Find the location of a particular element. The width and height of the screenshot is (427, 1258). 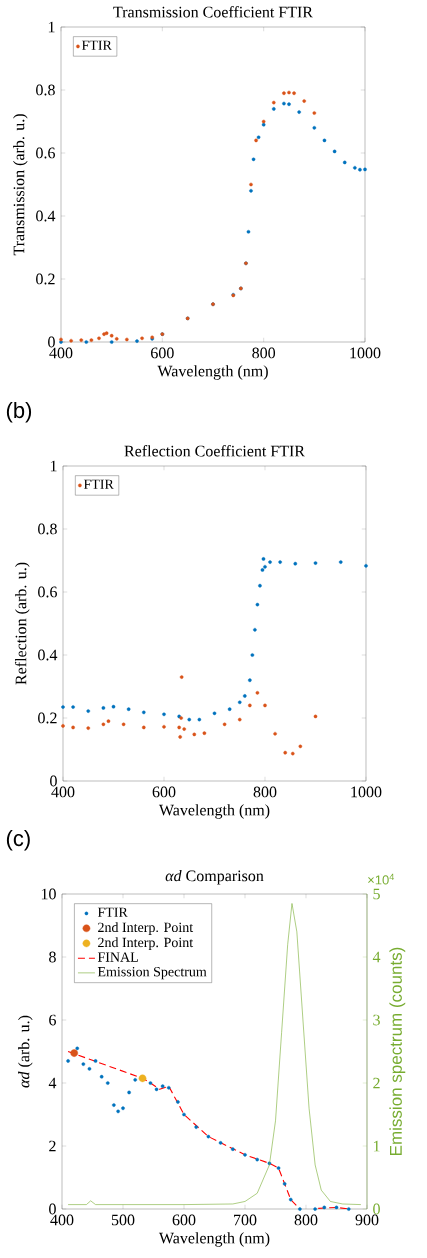

chart-title: Transmission Coefficient FTIR is located at coordinates (213, 12).